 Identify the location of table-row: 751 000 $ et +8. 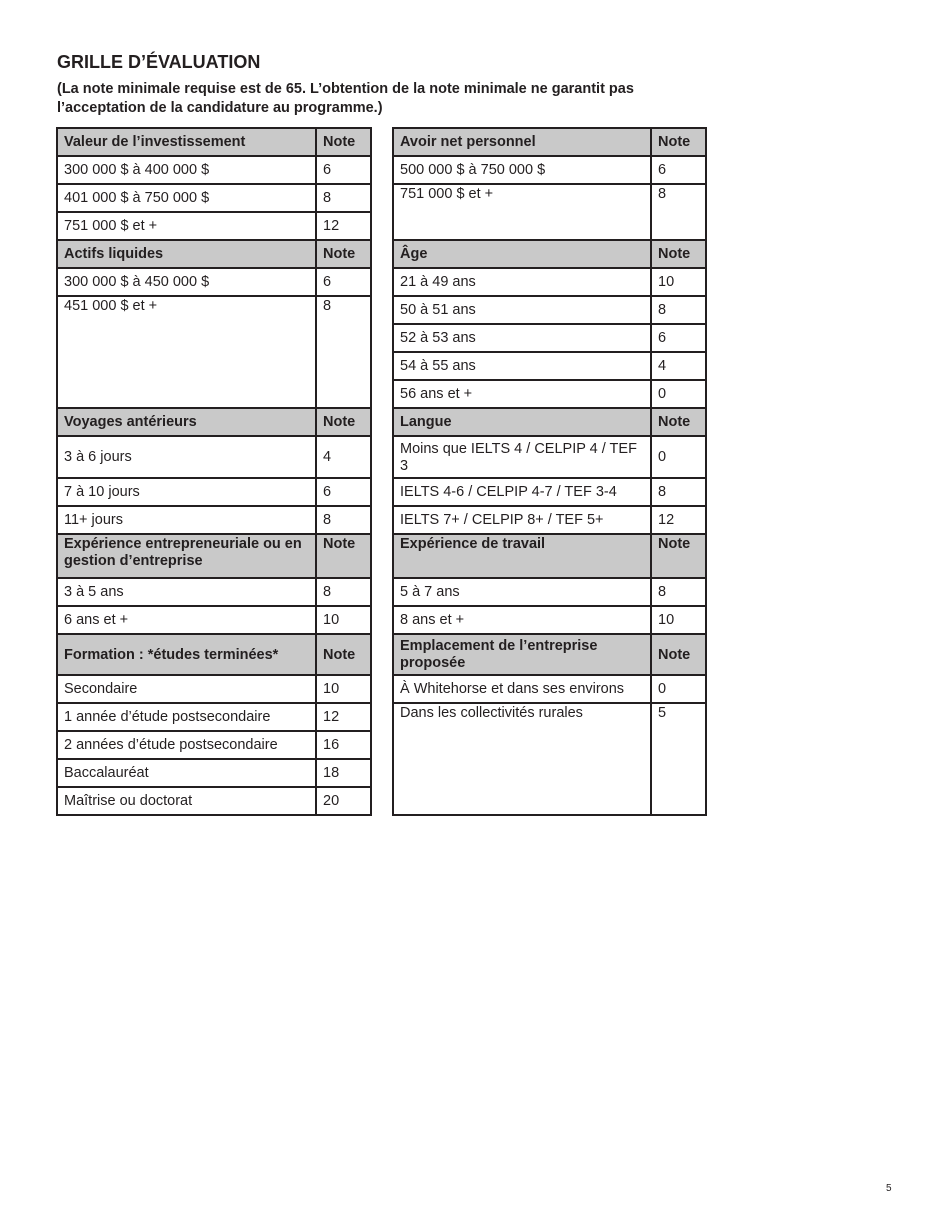
(549, 212).